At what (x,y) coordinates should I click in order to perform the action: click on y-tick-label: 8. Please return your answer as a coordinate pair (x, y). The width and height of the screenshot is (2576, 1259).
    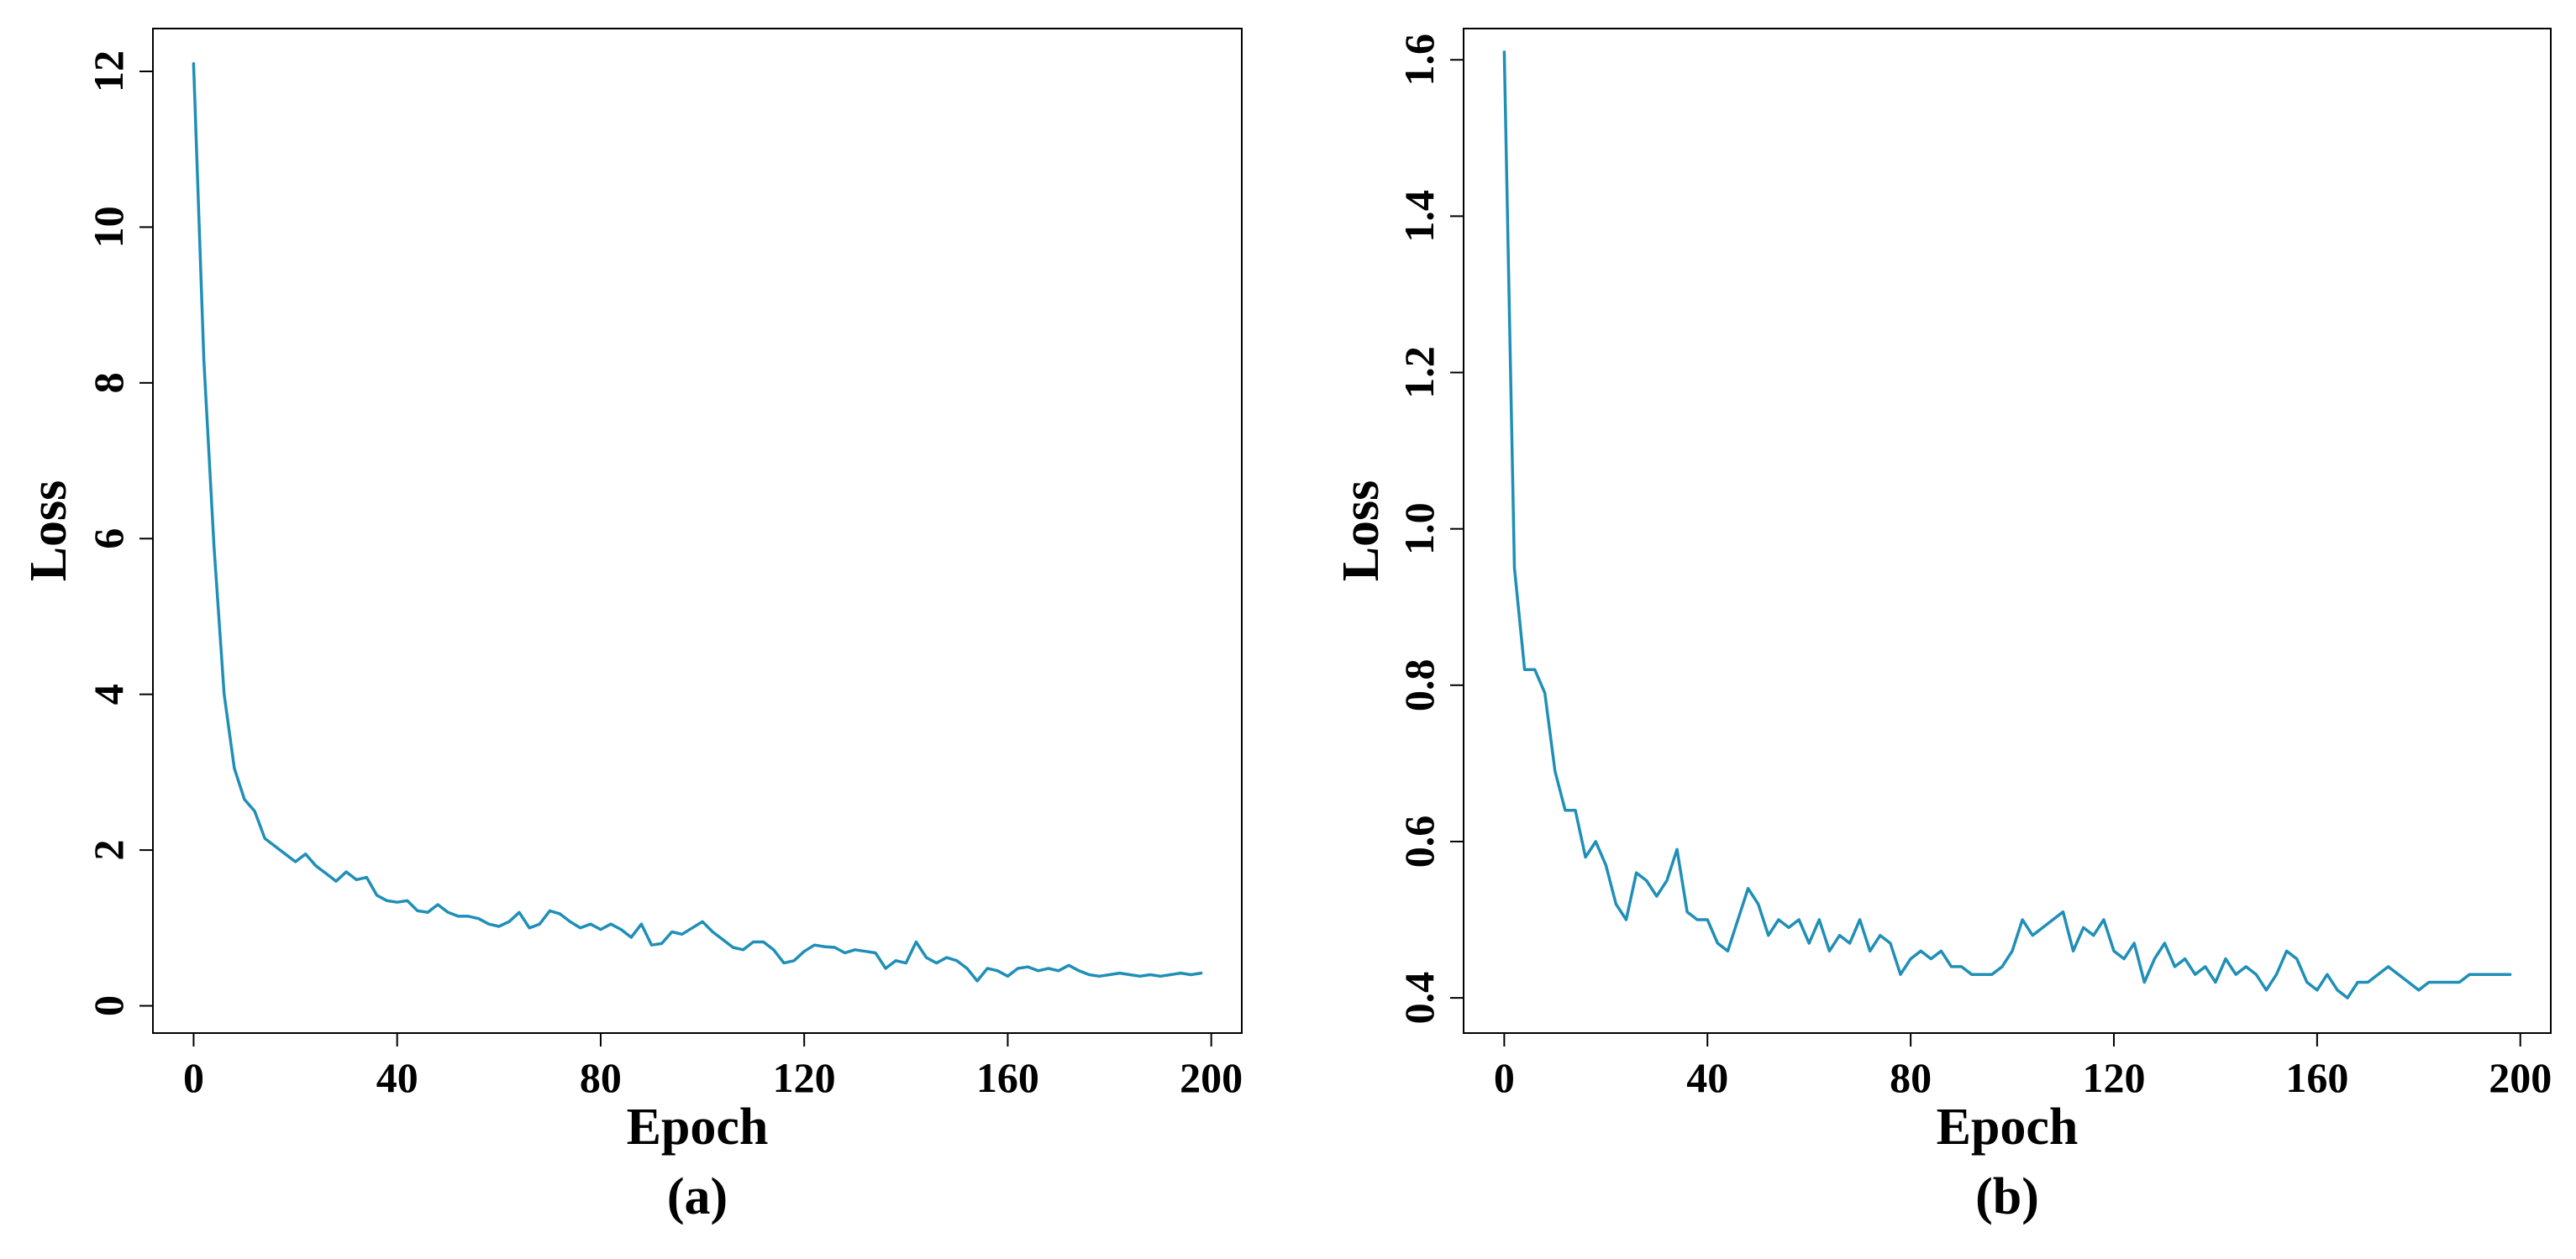
    Looking at the image, I should click on (108, 382).